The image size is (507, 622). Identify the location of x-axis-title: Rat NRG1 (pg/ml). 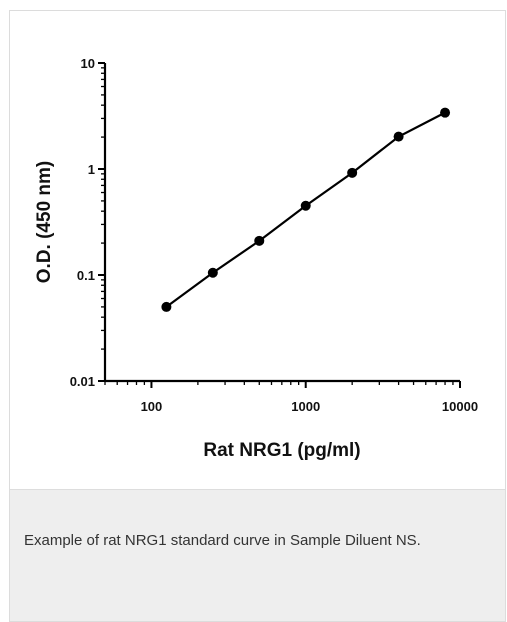
(281, 450).